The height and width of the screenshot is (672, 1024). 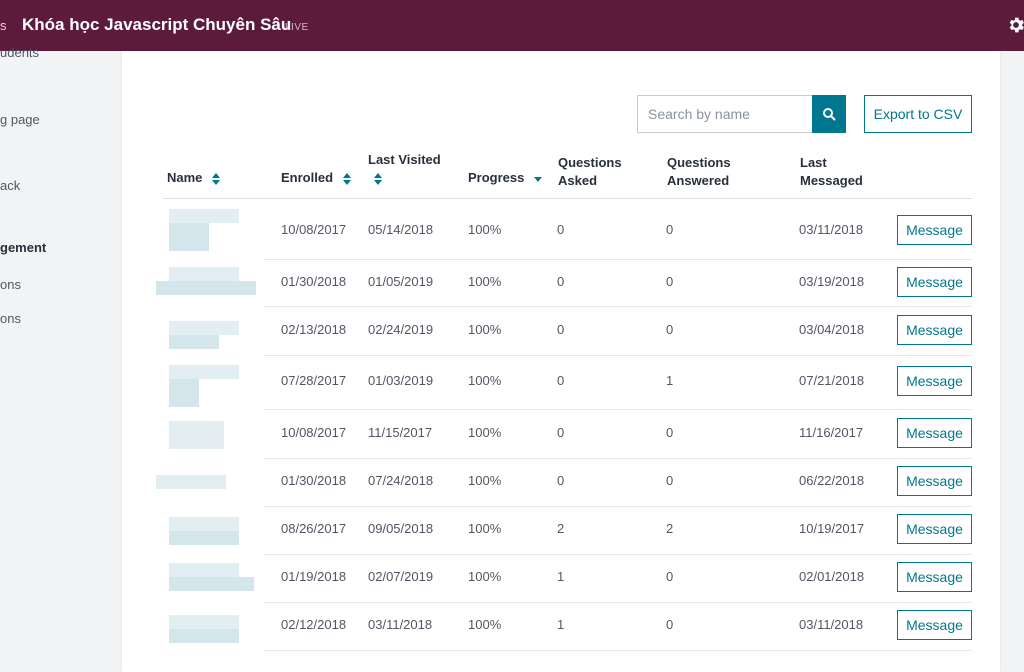 I want to click on cell-last-messaged: 11/16/2017, so click(x=831, y=432).